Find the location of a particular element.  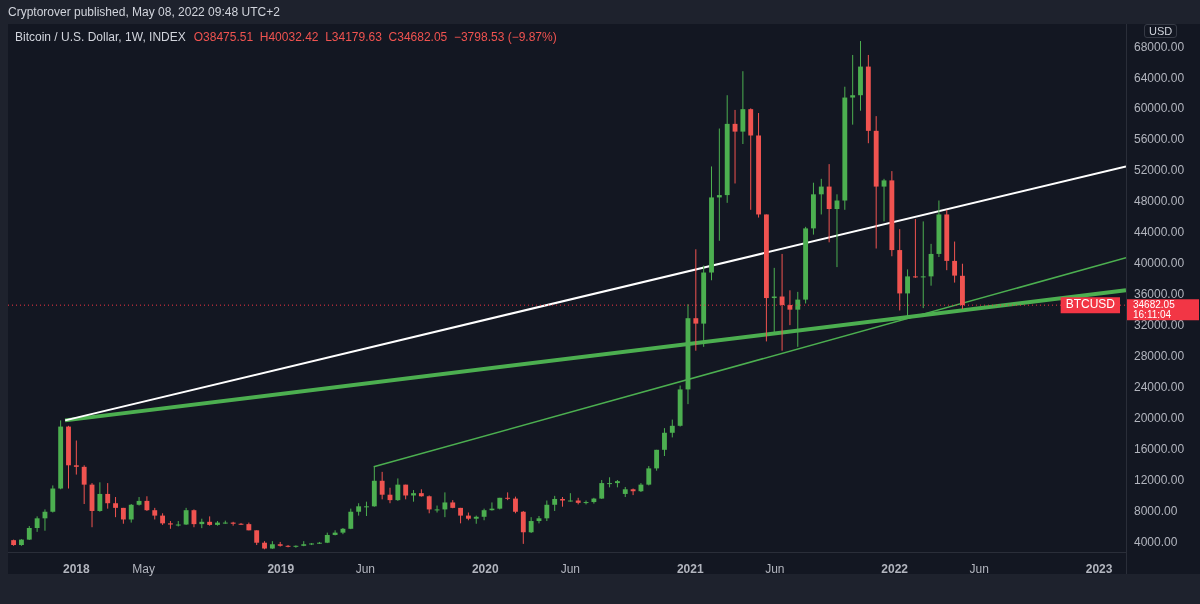

y-tick-label: 20000.00 is located at coordinates (1159, 418).